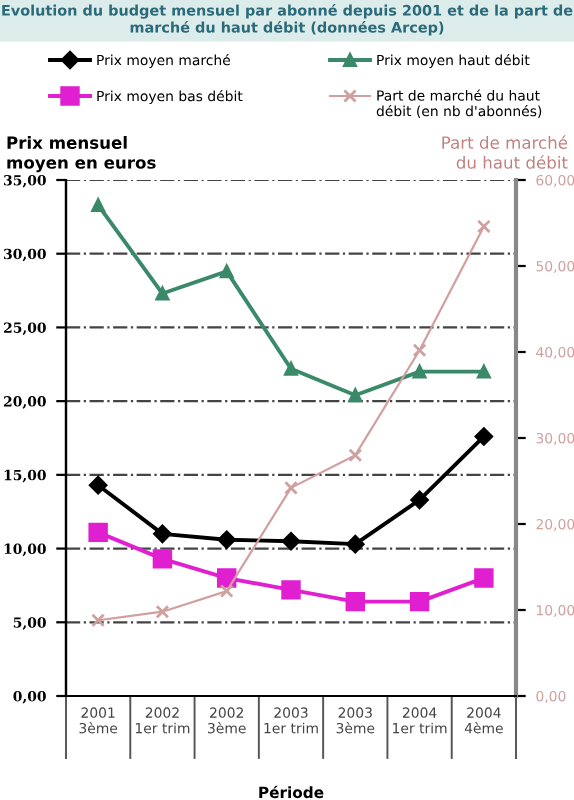  What do you see at coordinates (81, 154) in the screenshot?
I see `y-axis-title: Prix mensuel moyen en euros` at bounding box center [81, 154].